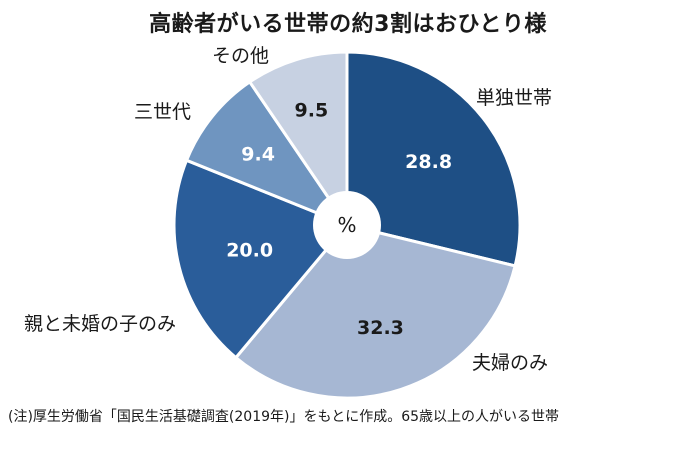 The width and height of the screenshot is (696, 458). I want to click on chart-title: 高齢者がいる世帯の約3割はおひとり様, so click(348, 24).